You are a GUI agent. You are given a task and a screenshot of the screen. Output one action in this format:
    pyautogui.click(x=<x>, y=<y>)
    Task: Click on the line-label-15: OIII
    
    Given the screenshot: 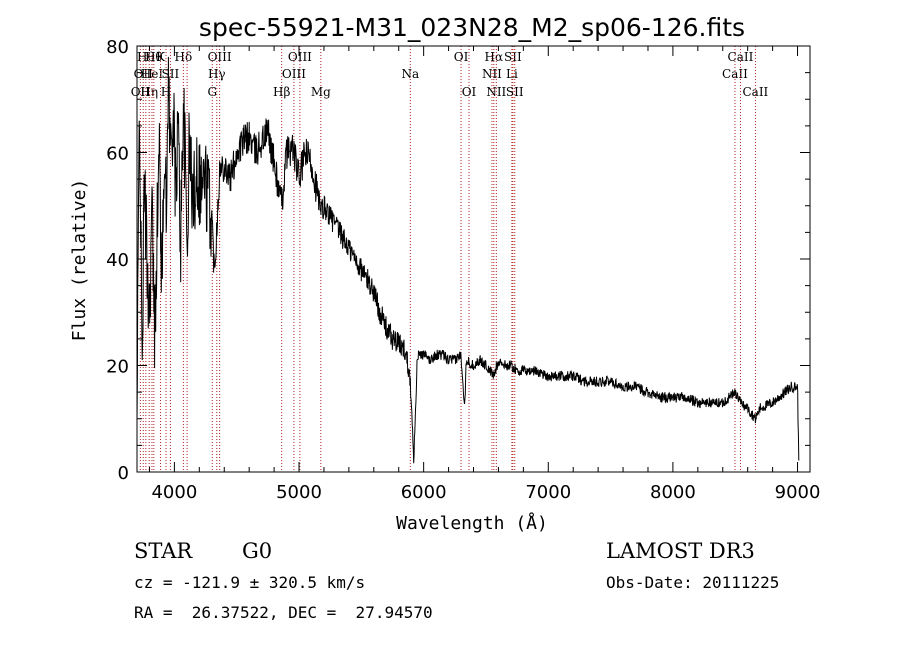 What is the action you would take?
    pyautogui.click(x=294, y=74)
    